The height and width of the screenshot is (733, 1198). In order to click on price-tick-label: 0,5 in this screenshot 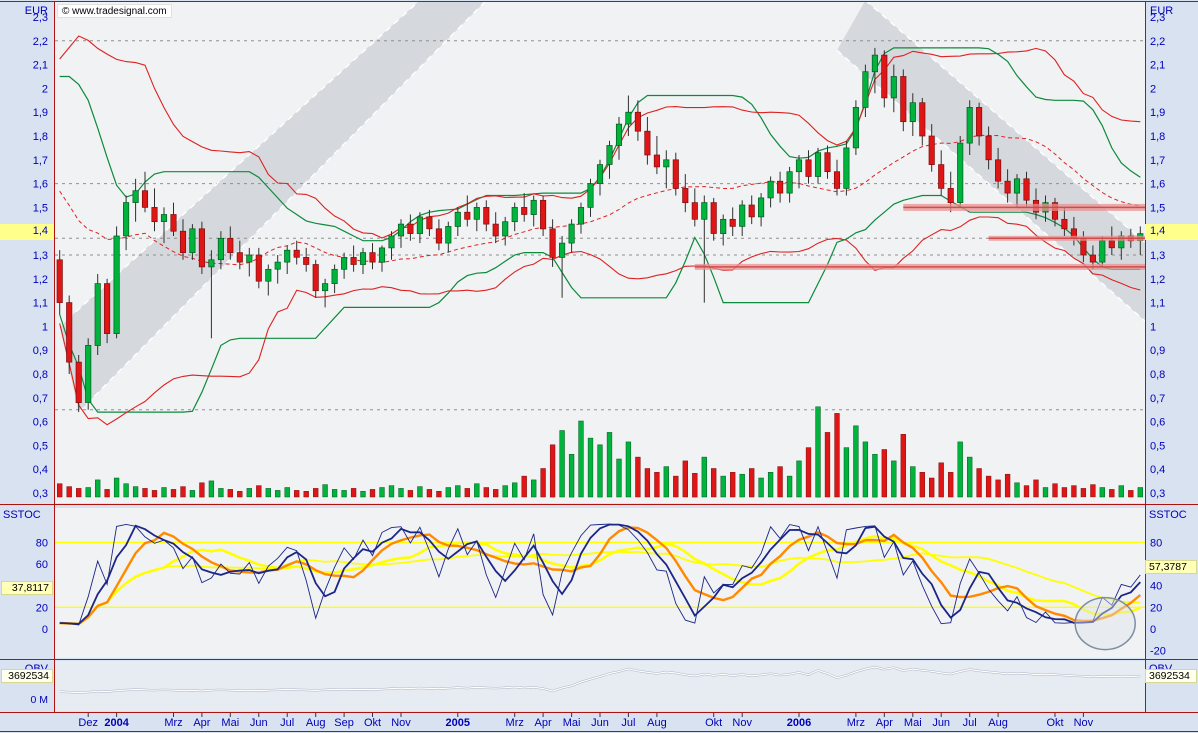, I will do `click(1157, 446)`.